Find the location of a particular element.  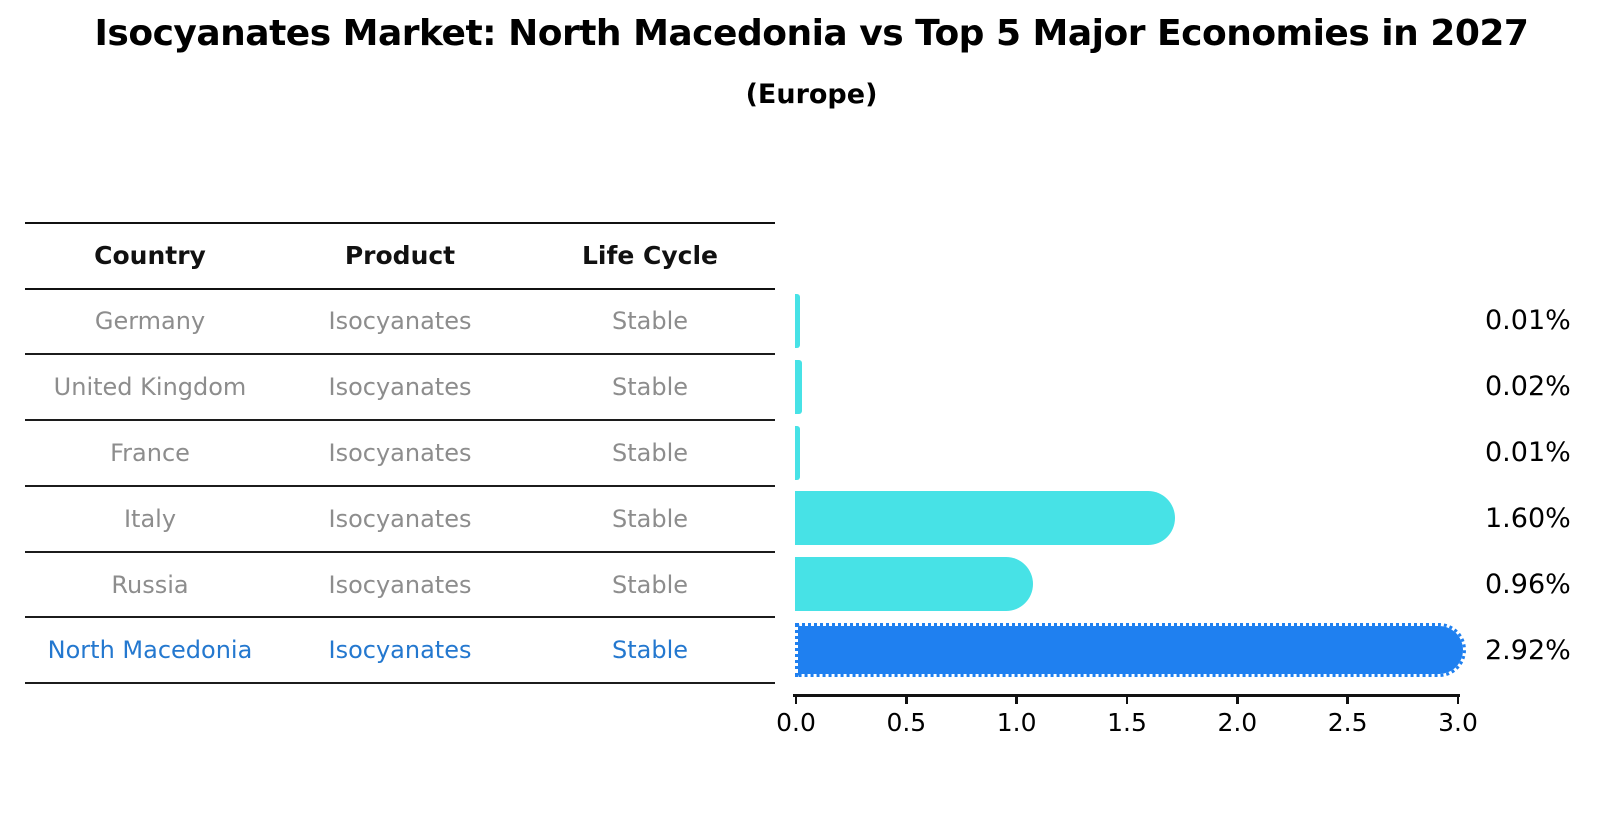

x-tick-label: 0.0 is located at coordinates (796, 722).